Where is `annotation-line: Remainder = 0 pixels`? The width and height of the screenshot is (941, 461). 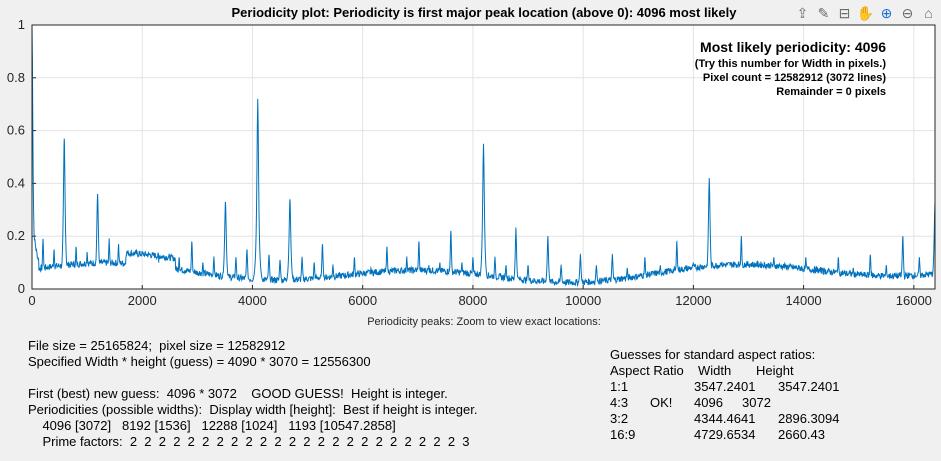
annotation-line: Remainder = 0 pixels is located at coordinates (831, 92).